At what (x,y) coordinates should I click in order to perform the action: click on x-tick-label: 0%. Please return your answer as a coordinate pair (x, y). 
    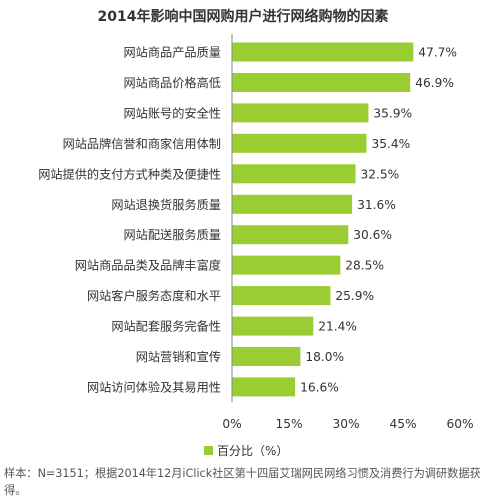
    Looking at the image, I should click on (231, 424).